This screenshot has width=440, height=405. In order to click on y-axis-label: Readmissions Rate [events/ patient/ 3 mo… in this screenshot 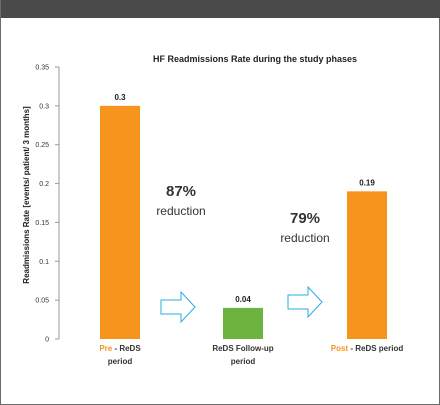, I will do `click(26, 195)`.